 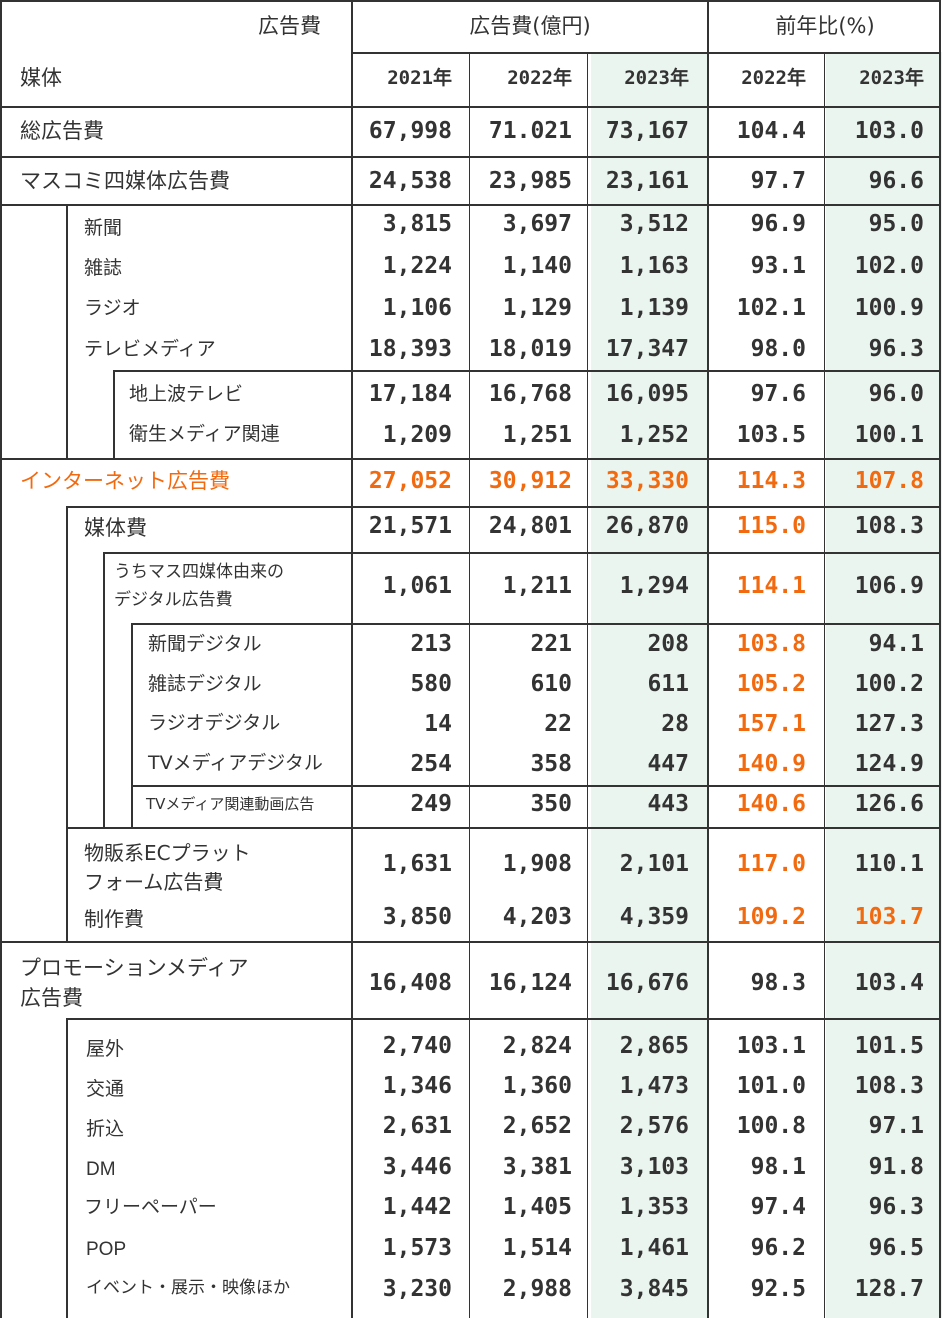 What do you see at coordinates (889, 864) in the screenshot?
I see `cell-ratio-2023: 110.1` at bounding box center [889, 864].